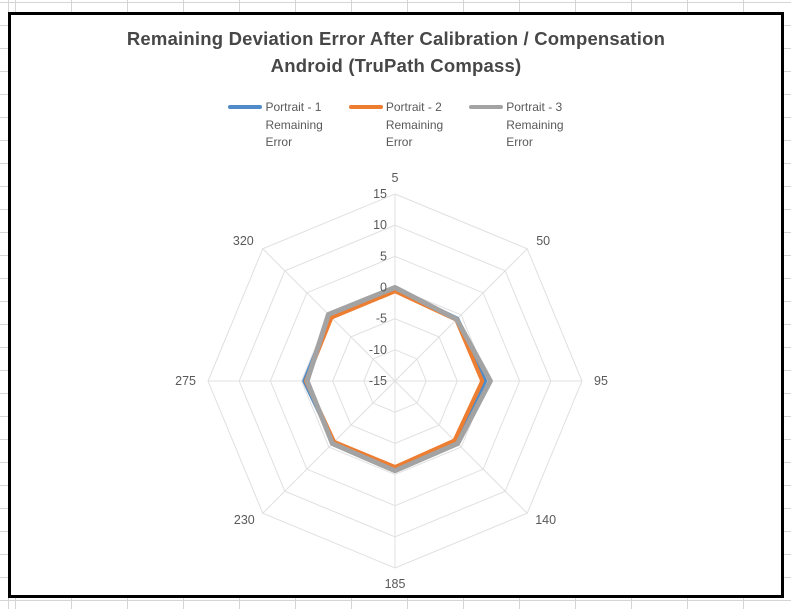 The height and width of the screenshot is (609, 791). Describe the element at coordinates (413, 107) in the screenshot. I see `legend-label-line: Portrait - 2` at that location.